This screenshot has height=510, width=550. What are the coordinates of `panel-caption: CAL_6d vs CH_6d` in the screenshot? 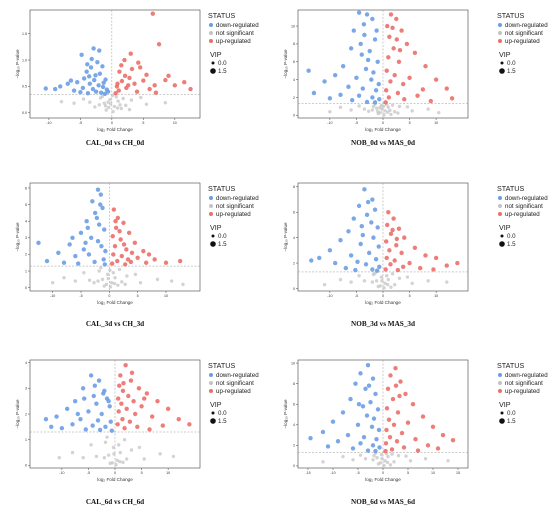 It's located at (115, 502).